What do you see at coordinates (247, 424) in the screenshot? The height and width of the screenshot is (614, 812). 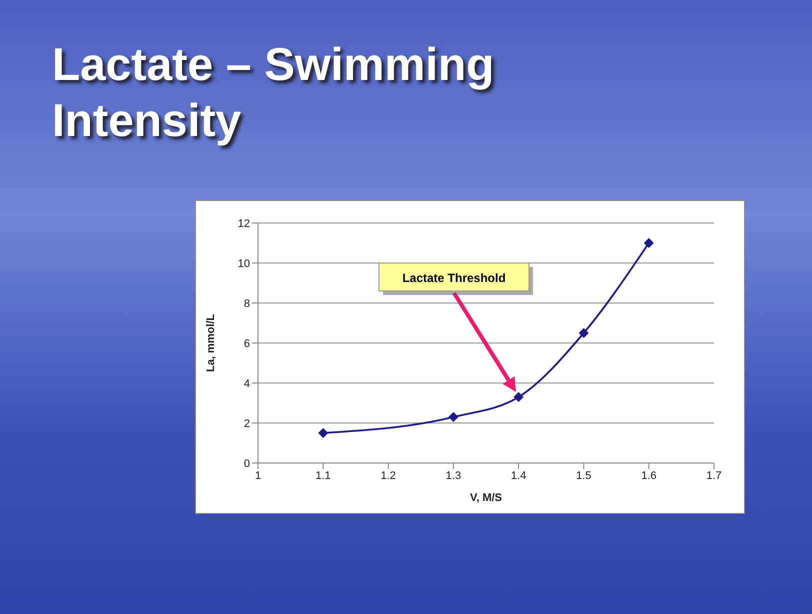 I see `y-tick-label: 2` at bounding box center [247, 424].